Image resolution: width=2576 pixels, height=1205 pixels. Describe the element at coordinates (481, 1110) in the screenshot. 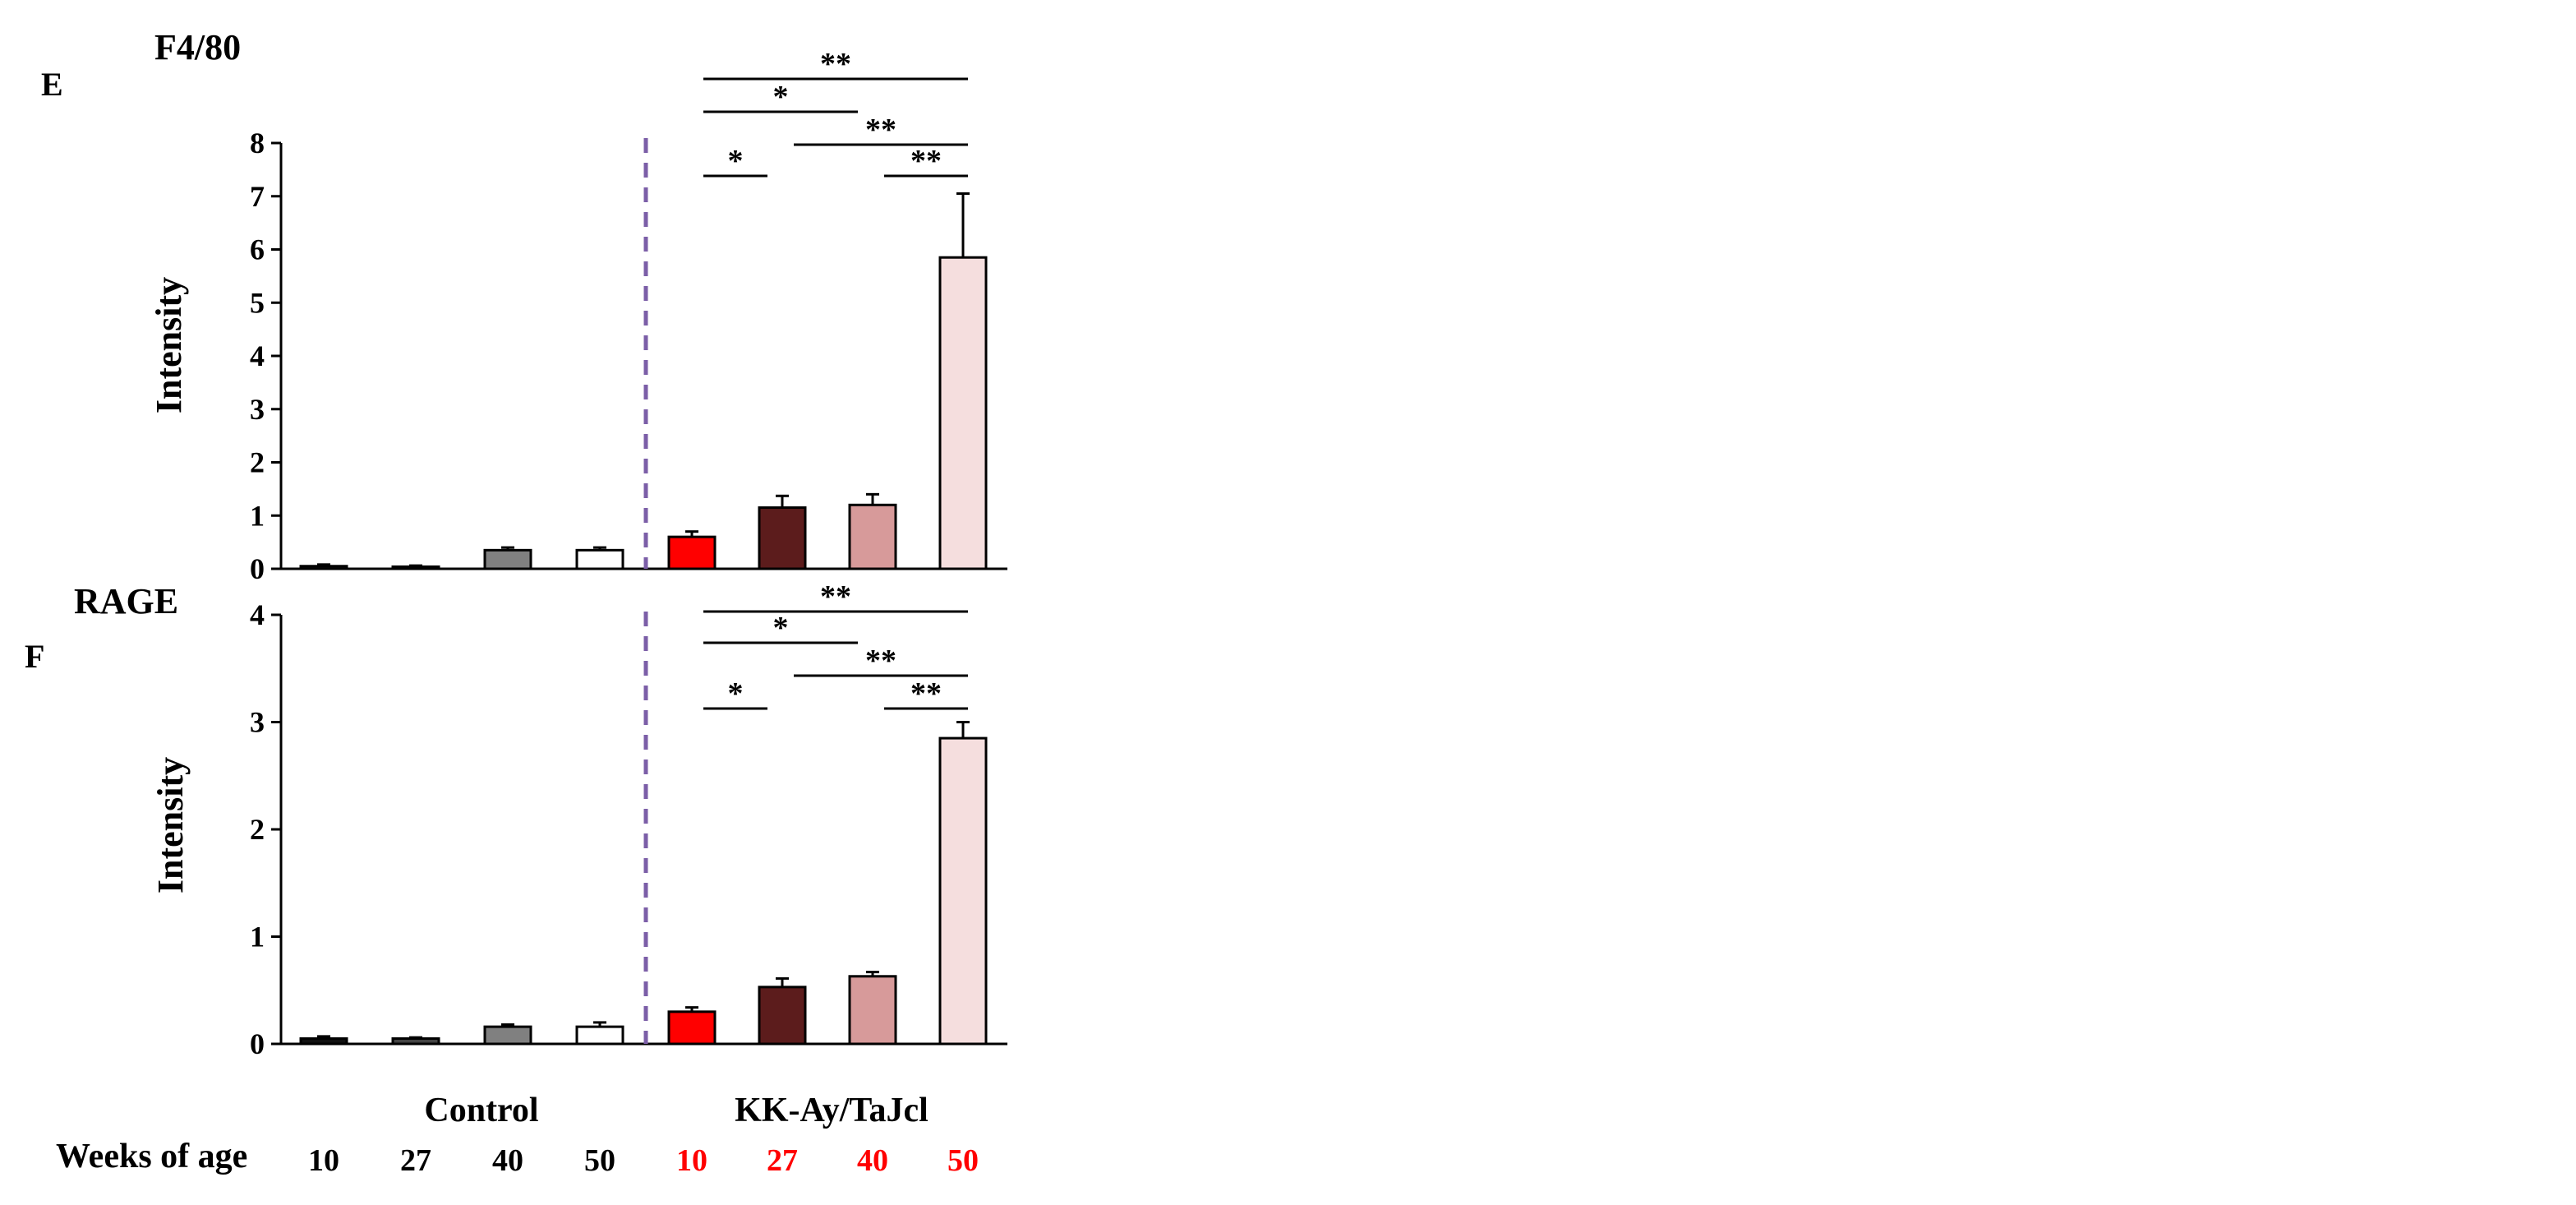

I see `group-label-control: Control` at that location.